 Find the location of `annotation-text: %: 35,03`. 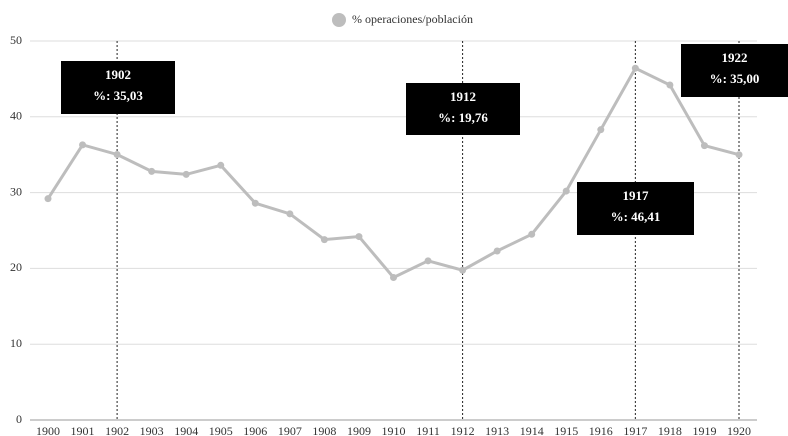

annotation-text: %: 35,03 is located at coordinates (118, 95).